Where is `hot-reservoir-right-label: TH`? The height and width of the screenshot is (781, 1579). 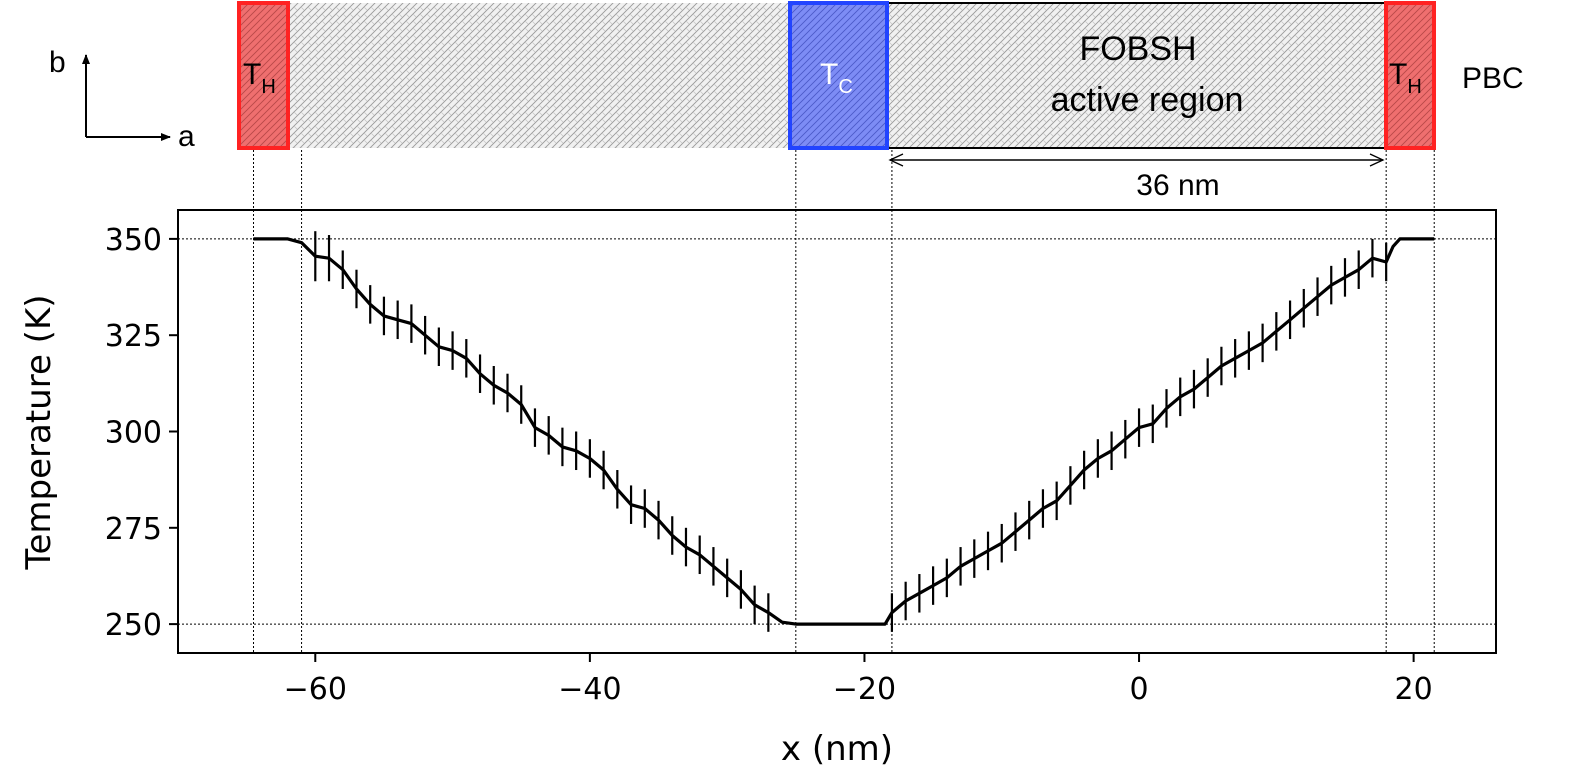 hot-reservoir-right-label: TH is located at coordinates (1405, 78).